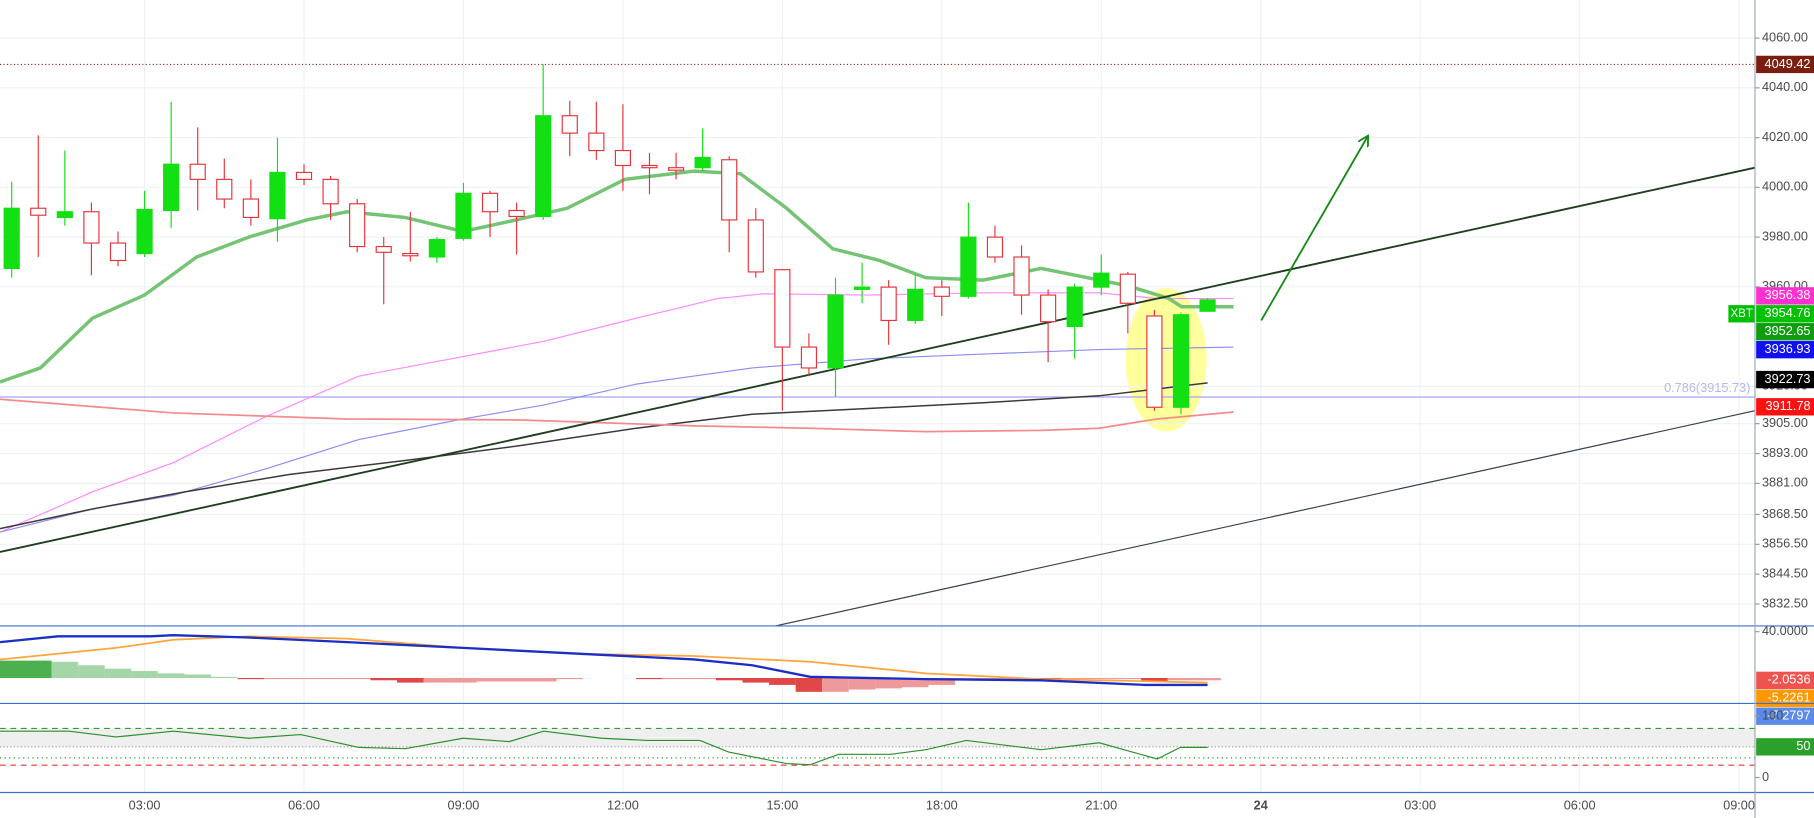 The image size is (1814, 818). Describe the element at coordinates (1261, 805) in the screenshot. I see `x-tick-label: 24` at that location.